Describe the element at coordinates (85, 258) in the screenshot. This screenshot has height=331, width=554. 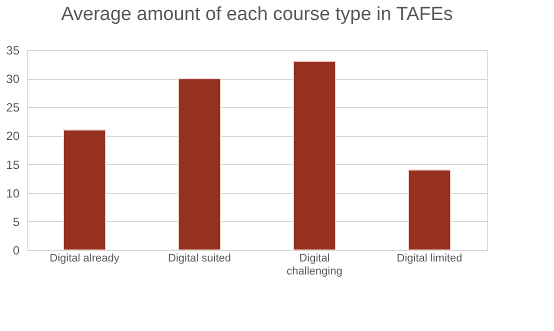
I see `x-tick-label: Digital already` at that location.